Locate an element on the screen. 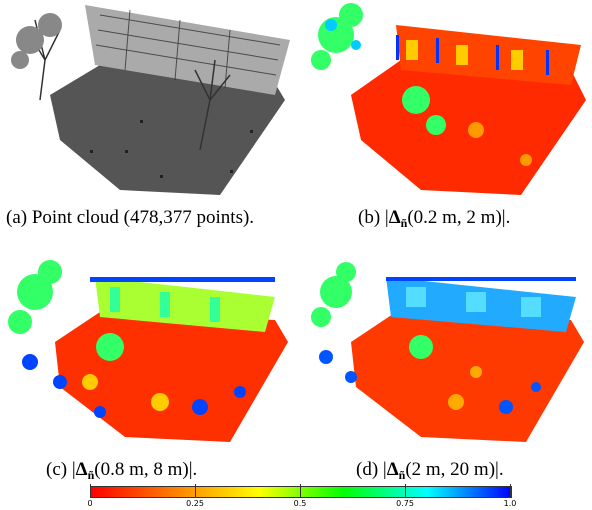 Image resolution: width=592 pixels, height=510 pixels. caption-b-subscript: ñ is located at coordinates (404, 223).